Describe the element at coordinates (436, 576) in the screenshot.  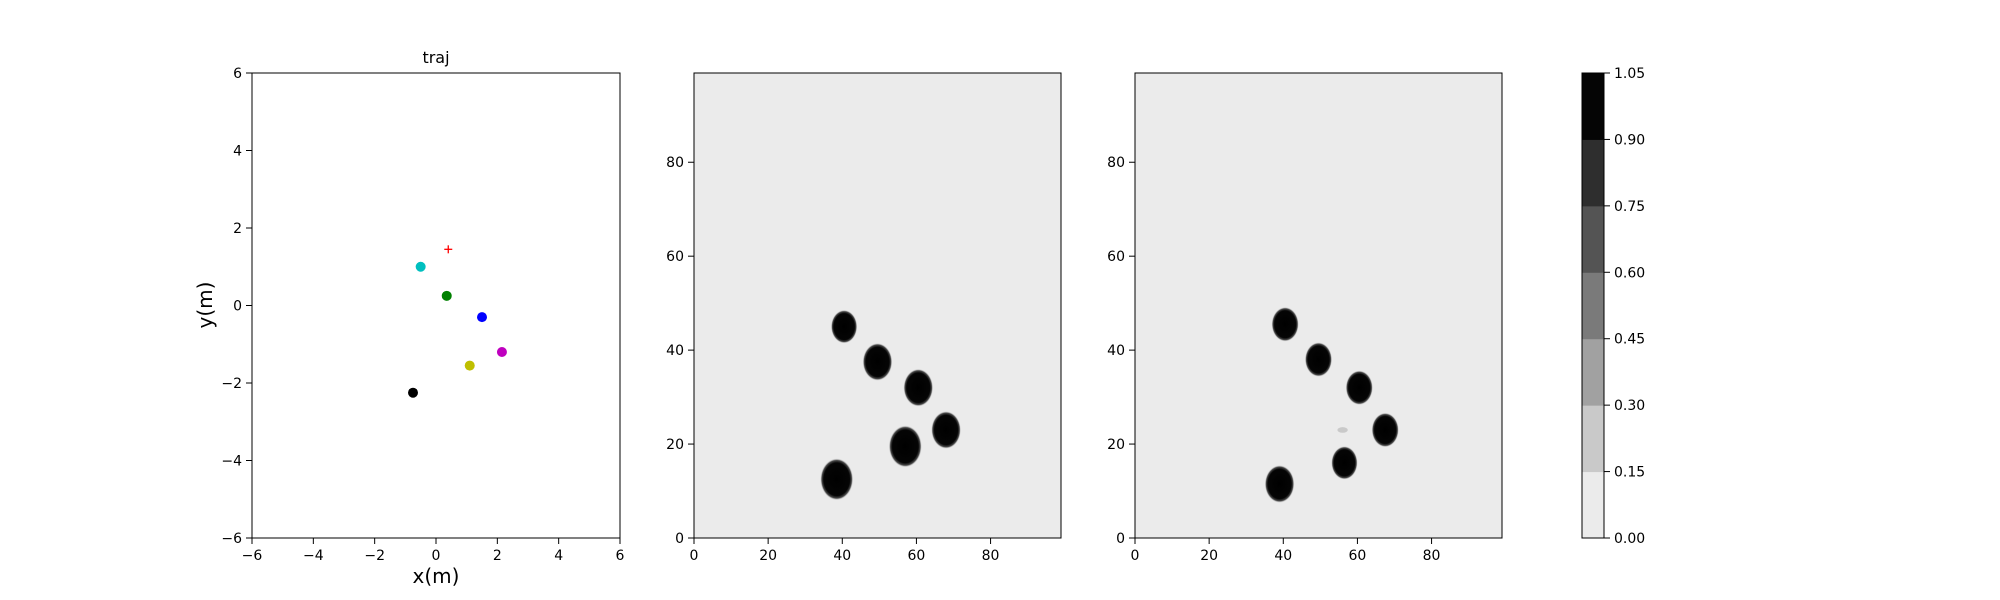
I see `traj-xlabel: x(m)` at that location.